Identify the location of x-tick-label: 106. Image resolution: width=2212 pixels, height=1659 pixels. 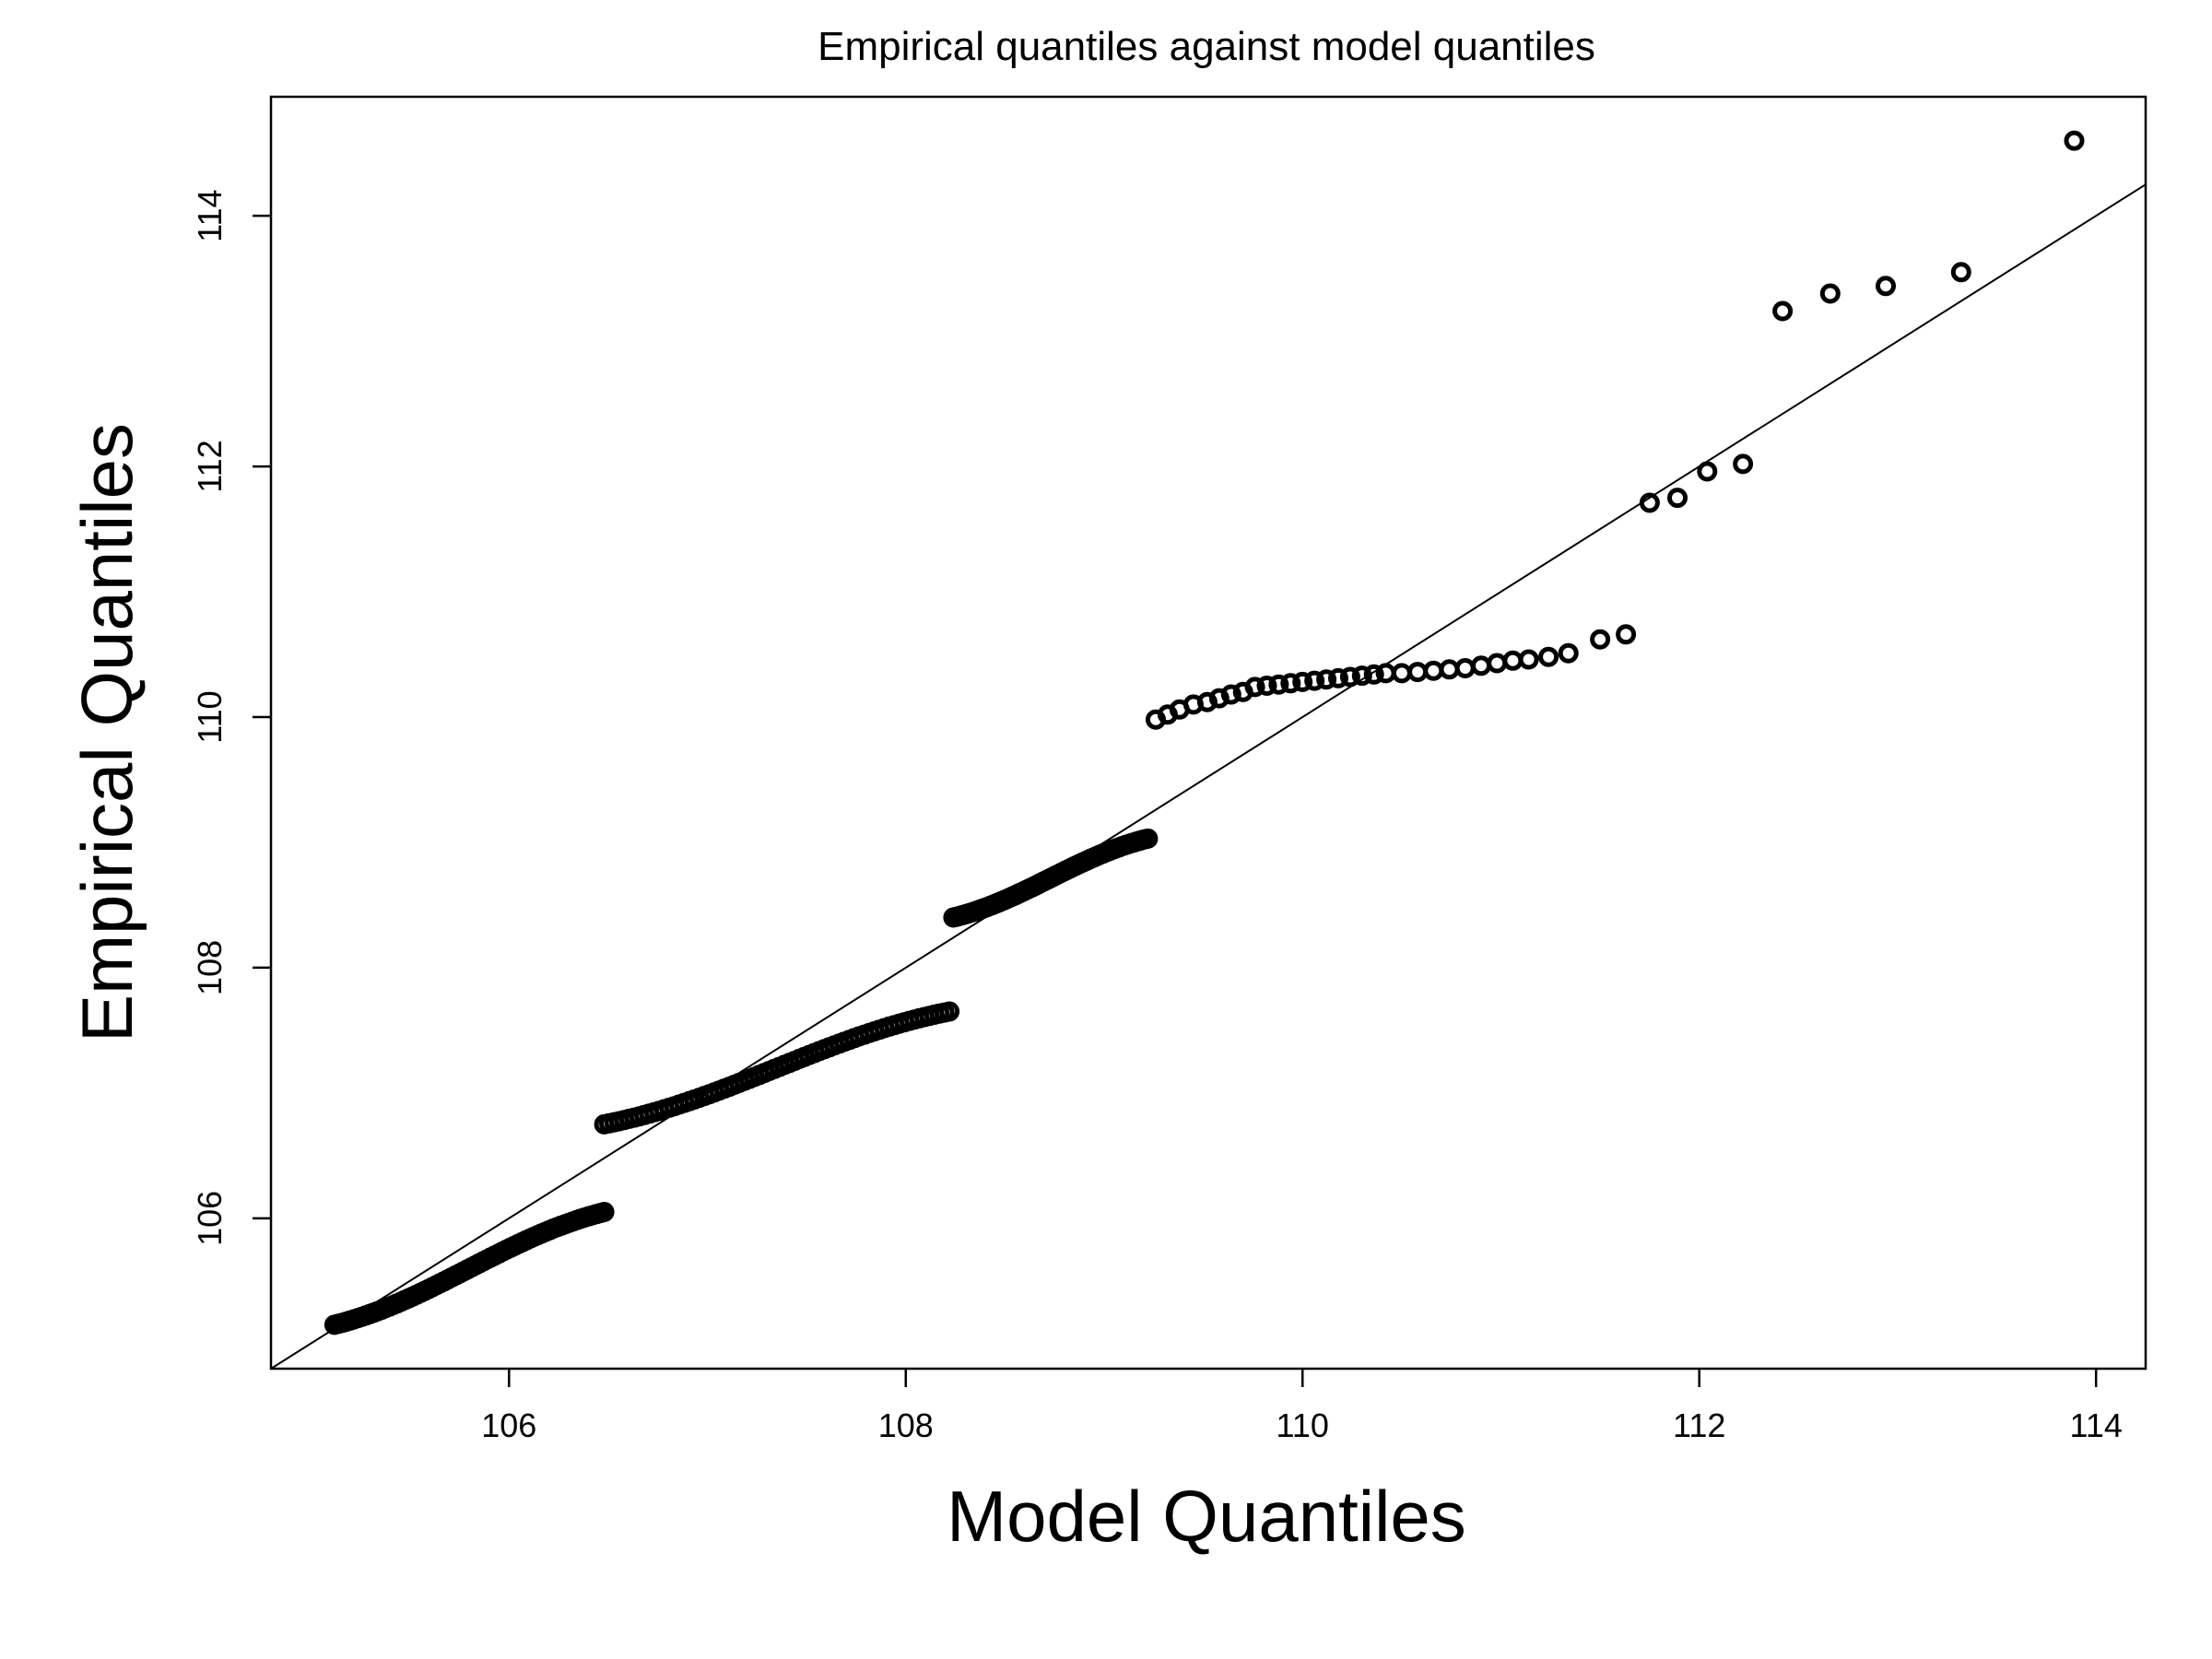
(508, 1425).